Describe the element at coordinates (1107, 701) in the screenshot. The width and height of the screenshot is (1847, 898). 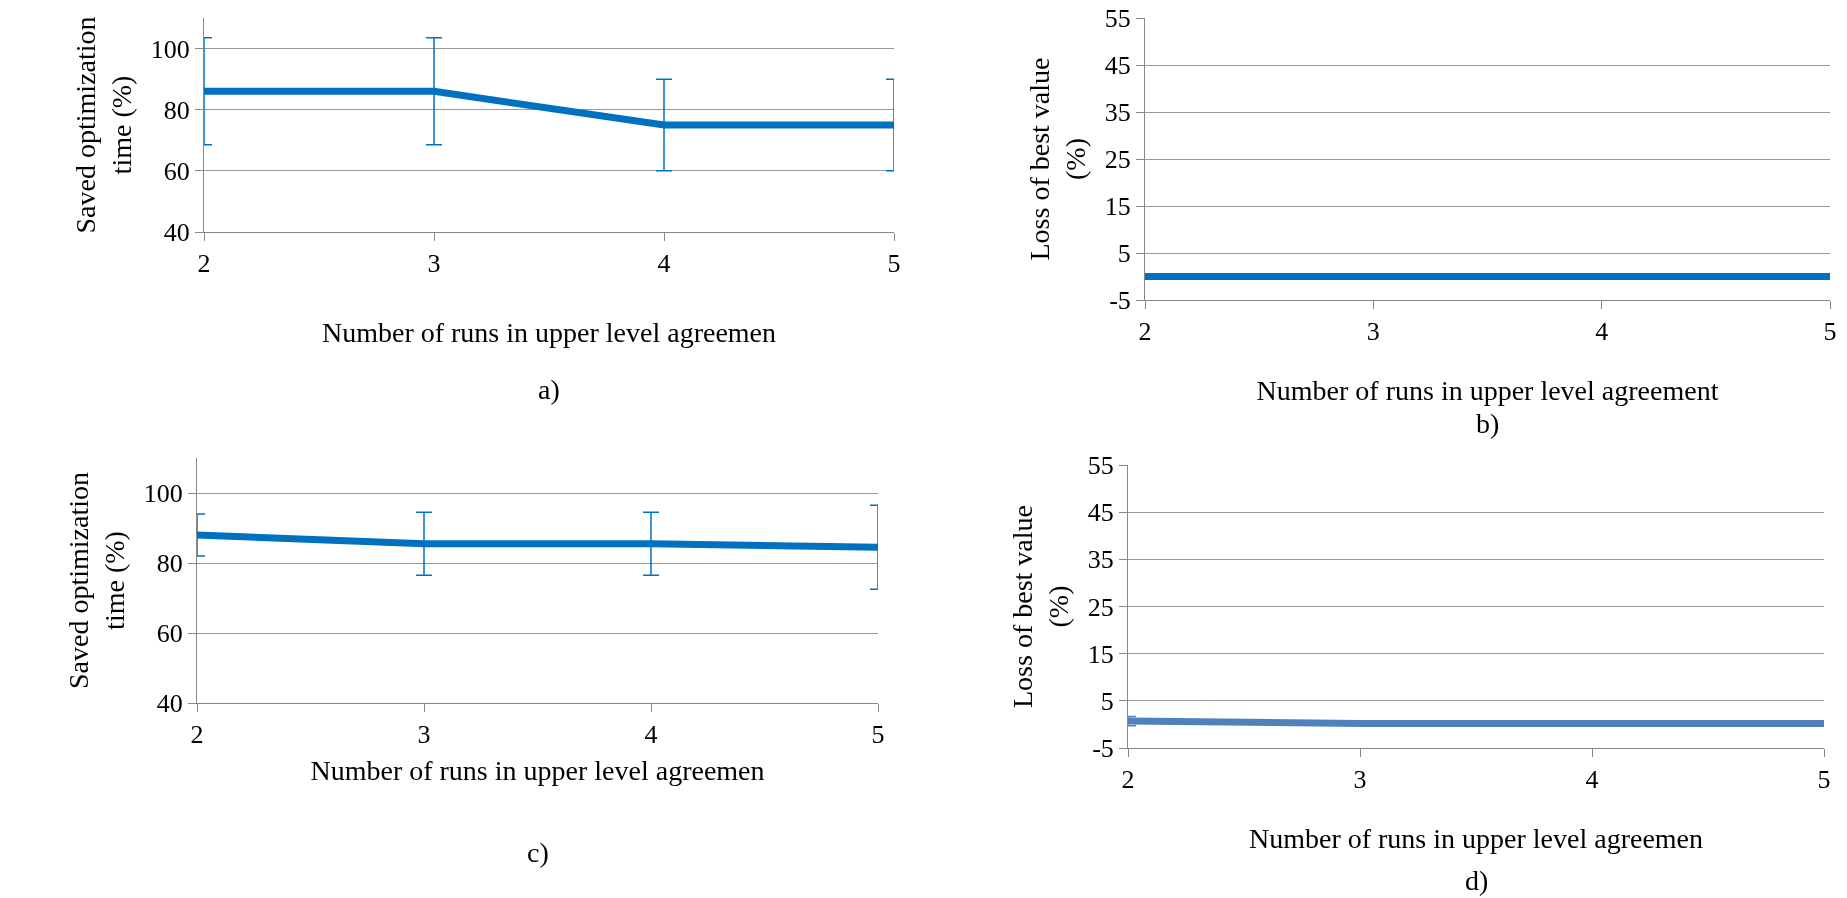
I see `y-tick-label: 5` at that location.